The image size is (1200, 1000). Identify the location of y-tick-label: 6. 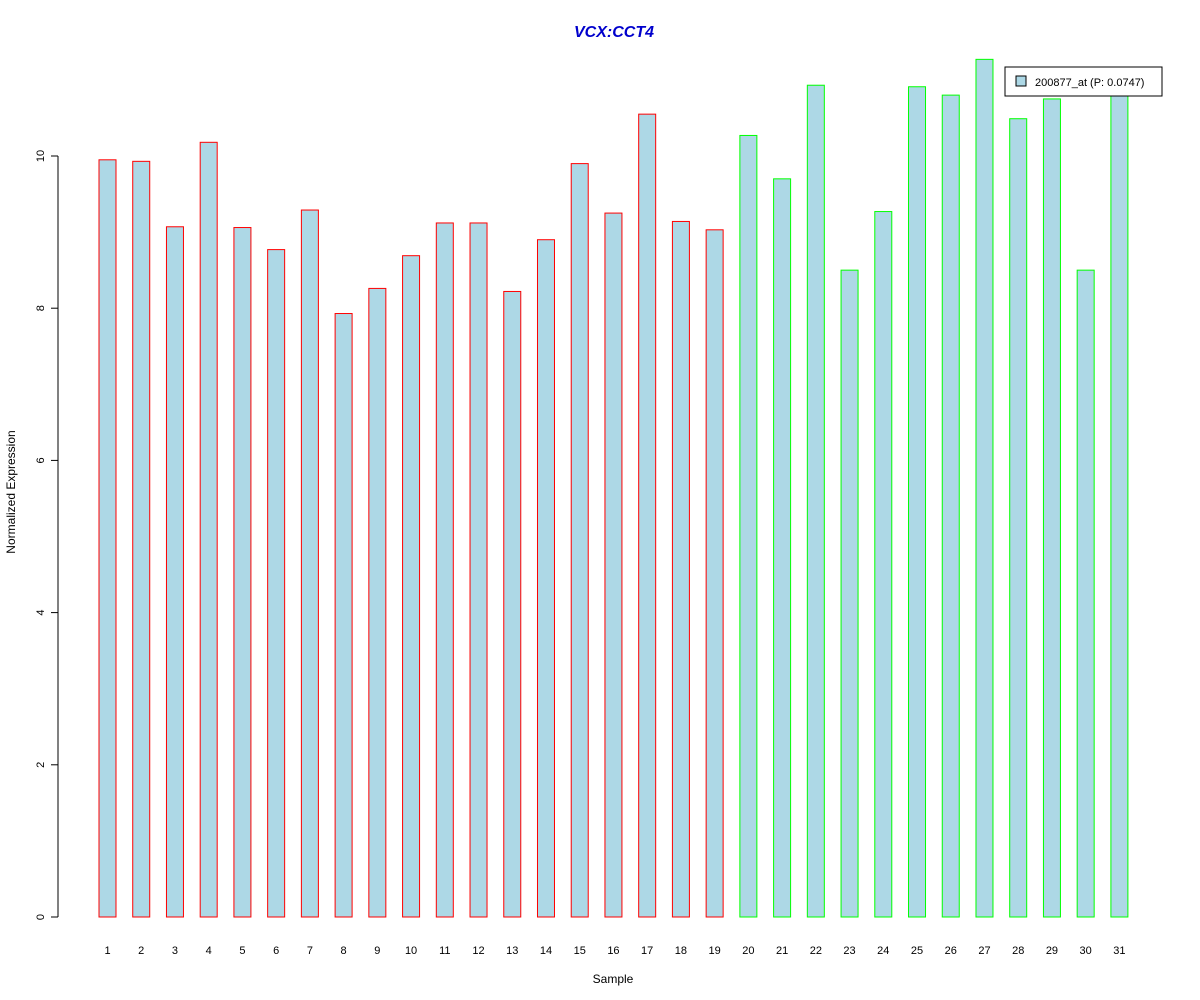
(41, 460).